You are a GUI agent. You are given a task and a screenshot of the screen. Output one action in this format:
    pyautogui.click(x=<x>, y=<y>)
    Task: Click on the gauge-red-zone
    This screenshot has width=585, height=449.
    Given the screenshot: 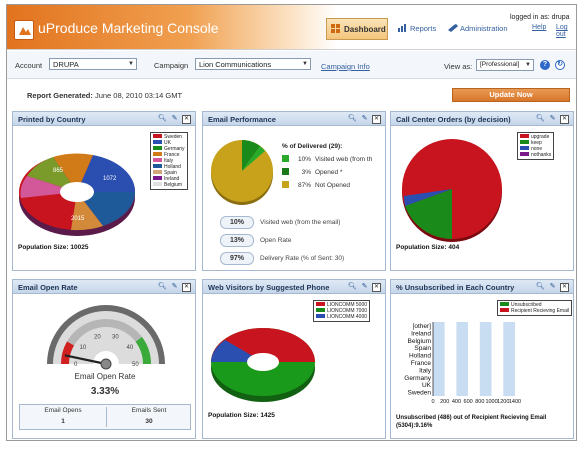 What is the action you would take?
    pyautogui.click(x=67, y=352)
    